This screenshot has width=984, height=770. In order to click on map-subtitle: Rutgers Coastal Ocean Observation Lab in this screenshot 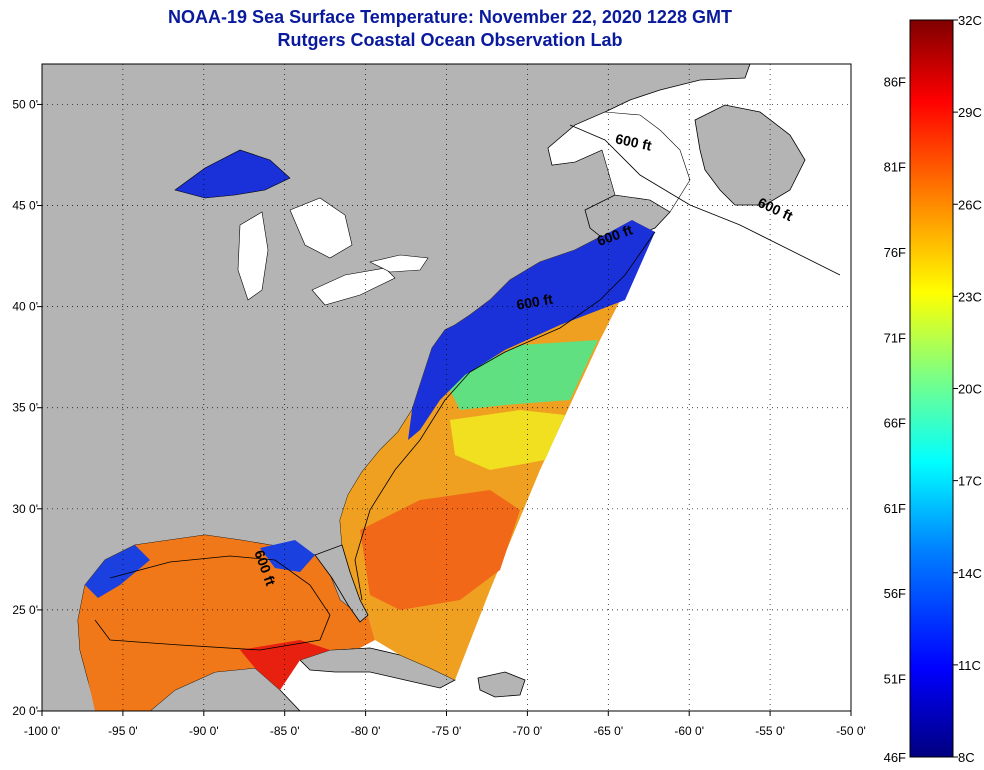, I will do `click(450, 40)`.